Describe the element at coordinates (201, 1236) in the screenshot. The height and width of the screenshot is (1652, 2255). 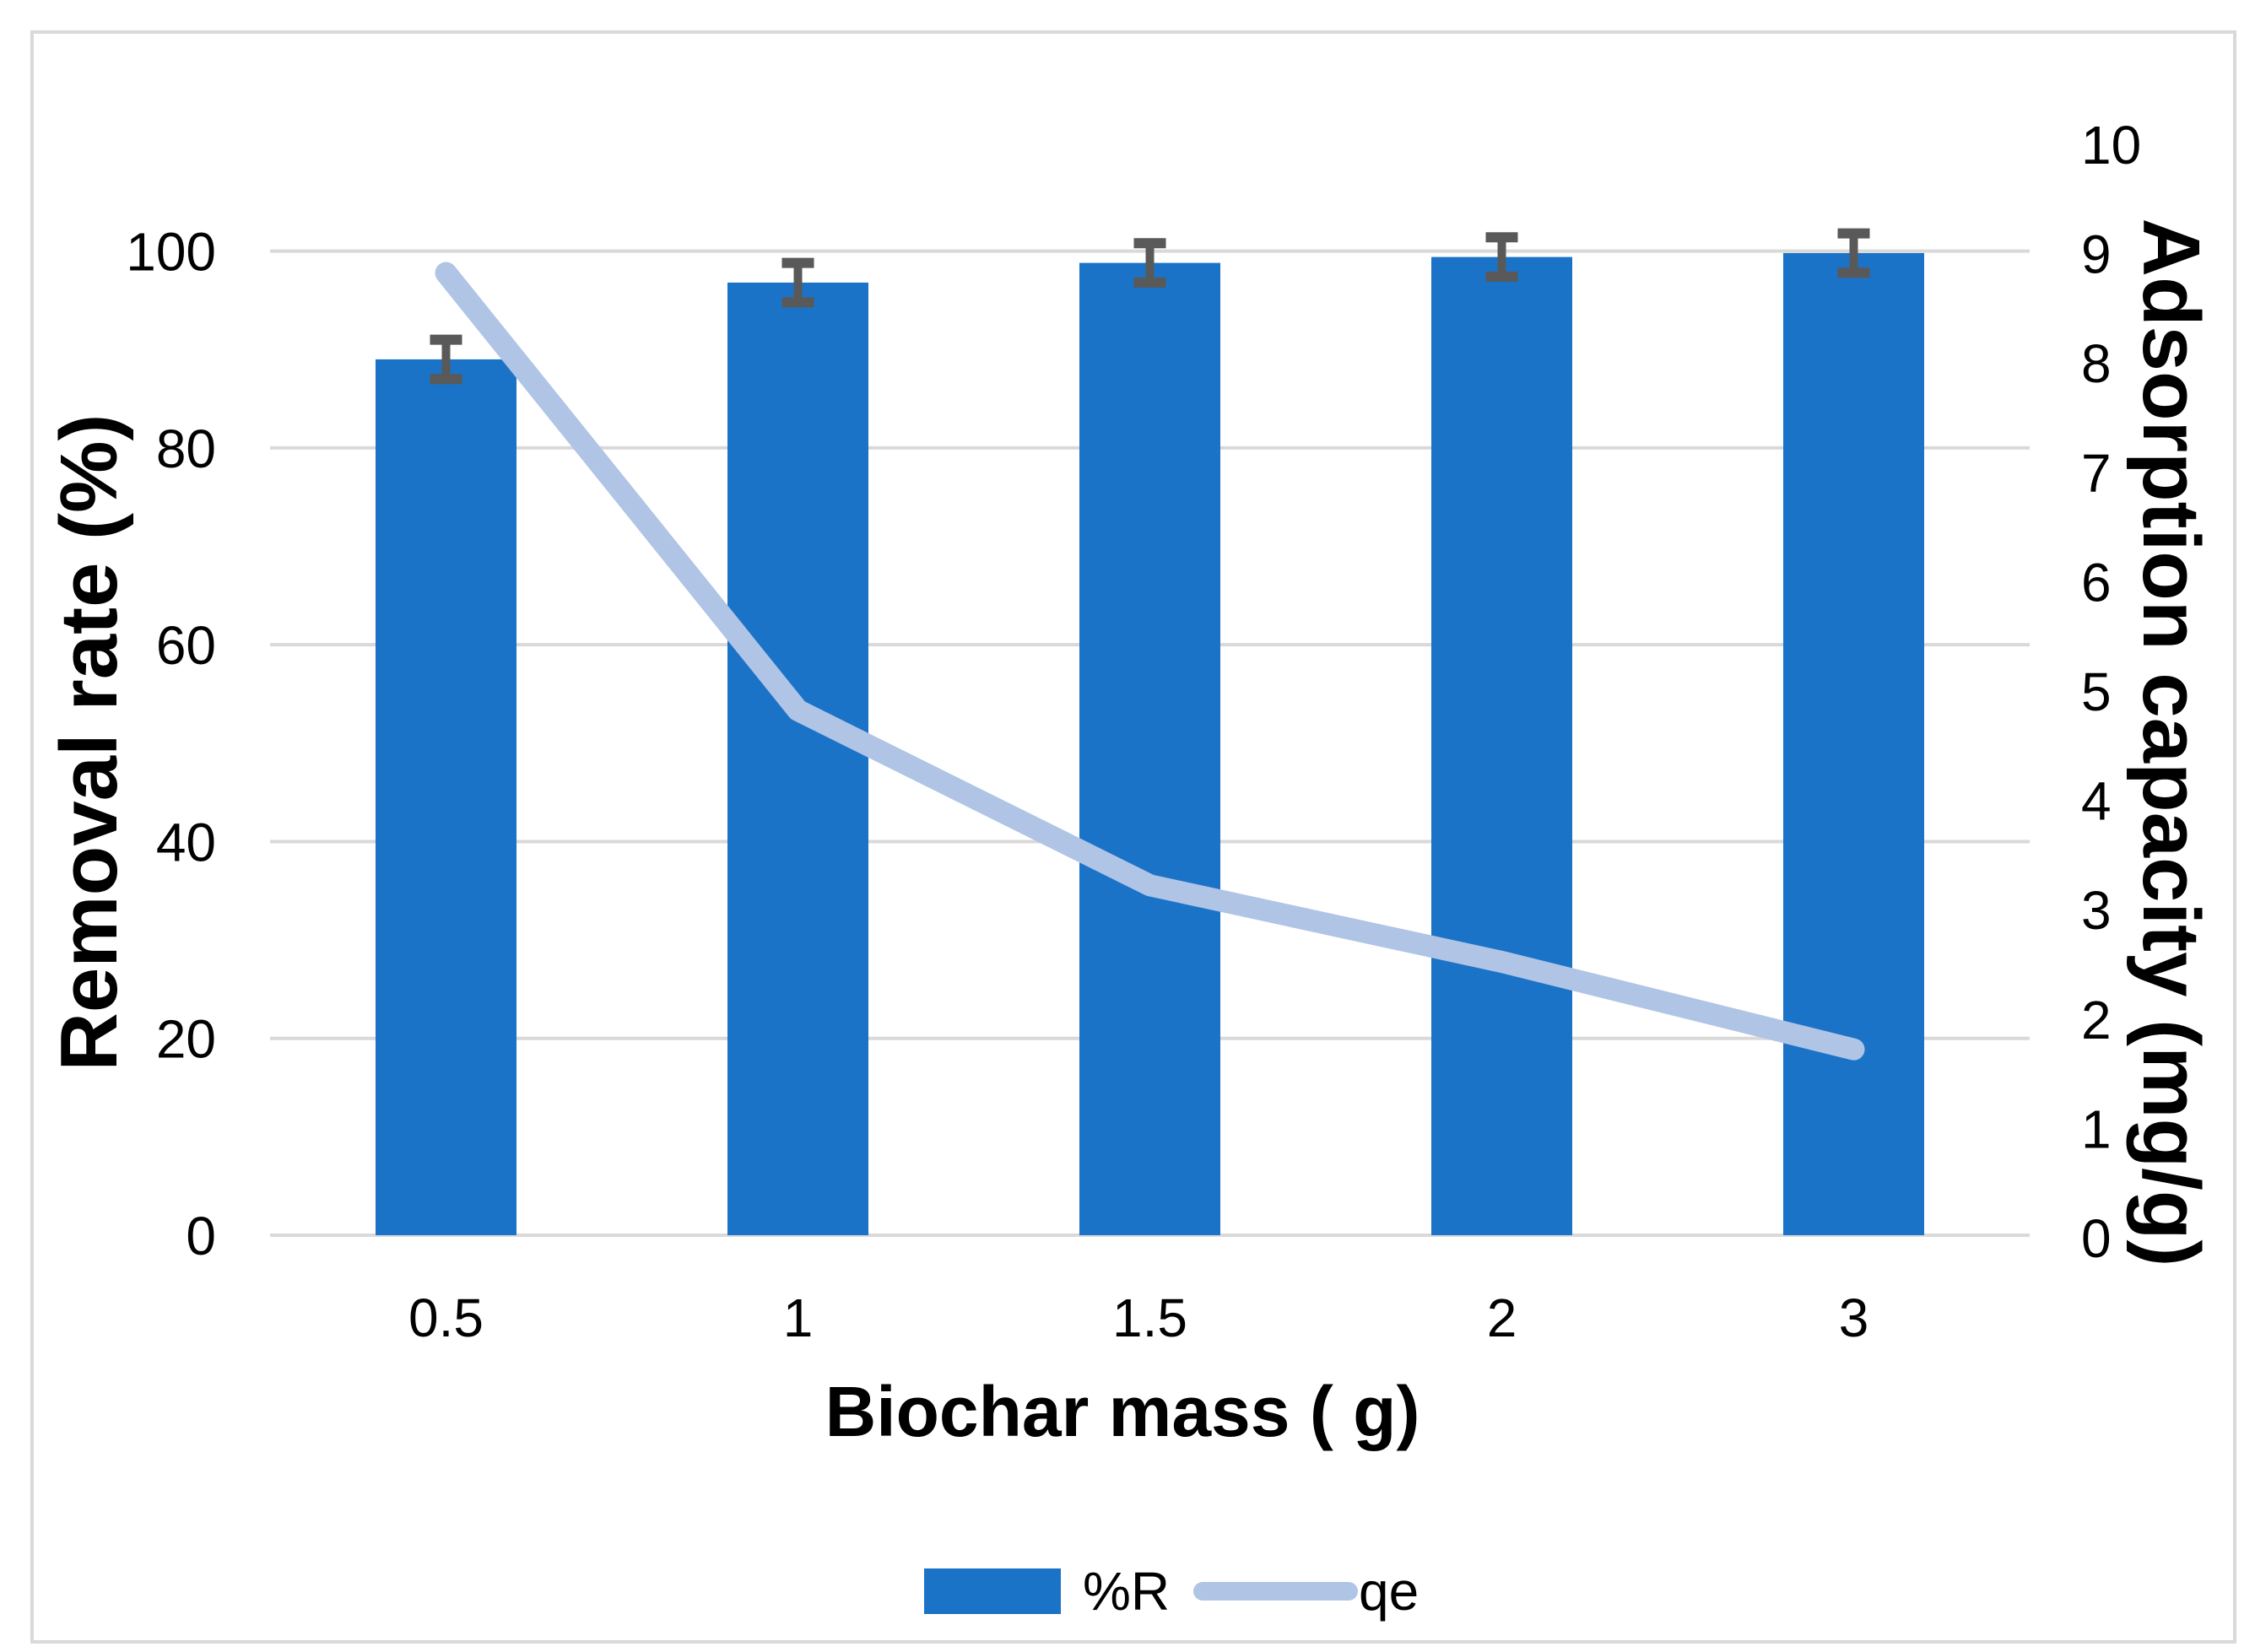
I see `left-axis-tick-label: 0` at that location.